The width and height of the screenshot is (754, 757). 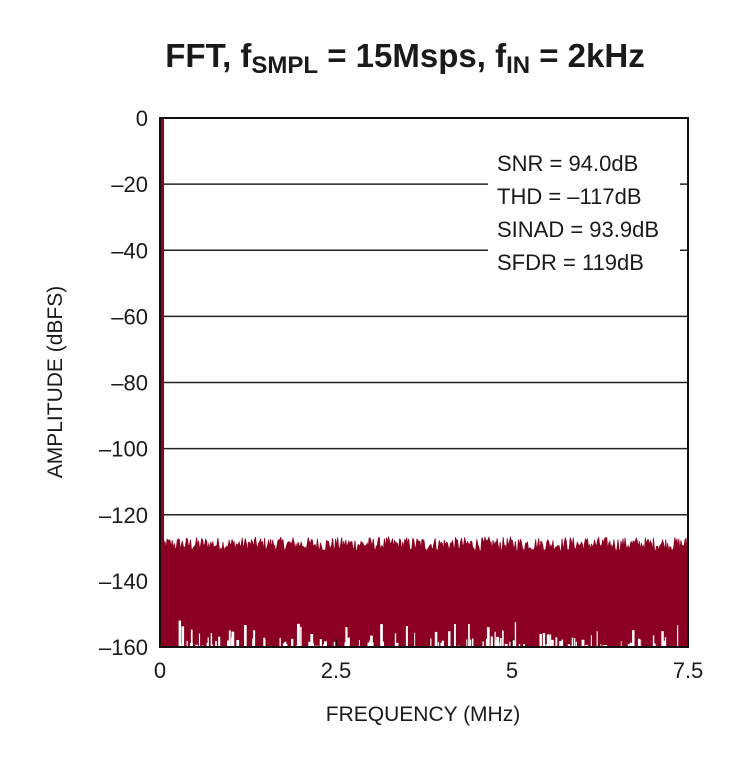 I want to click on y-tick-label: –160, so click(x=123, y=647).